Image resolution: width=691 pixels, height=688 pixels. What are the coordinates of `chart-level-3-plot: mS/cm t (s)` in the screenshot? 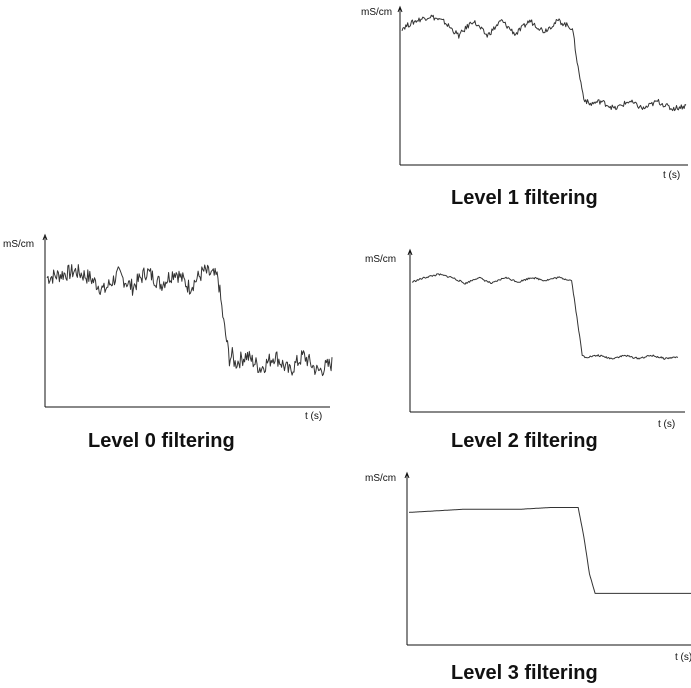 It's located at (528, 567).